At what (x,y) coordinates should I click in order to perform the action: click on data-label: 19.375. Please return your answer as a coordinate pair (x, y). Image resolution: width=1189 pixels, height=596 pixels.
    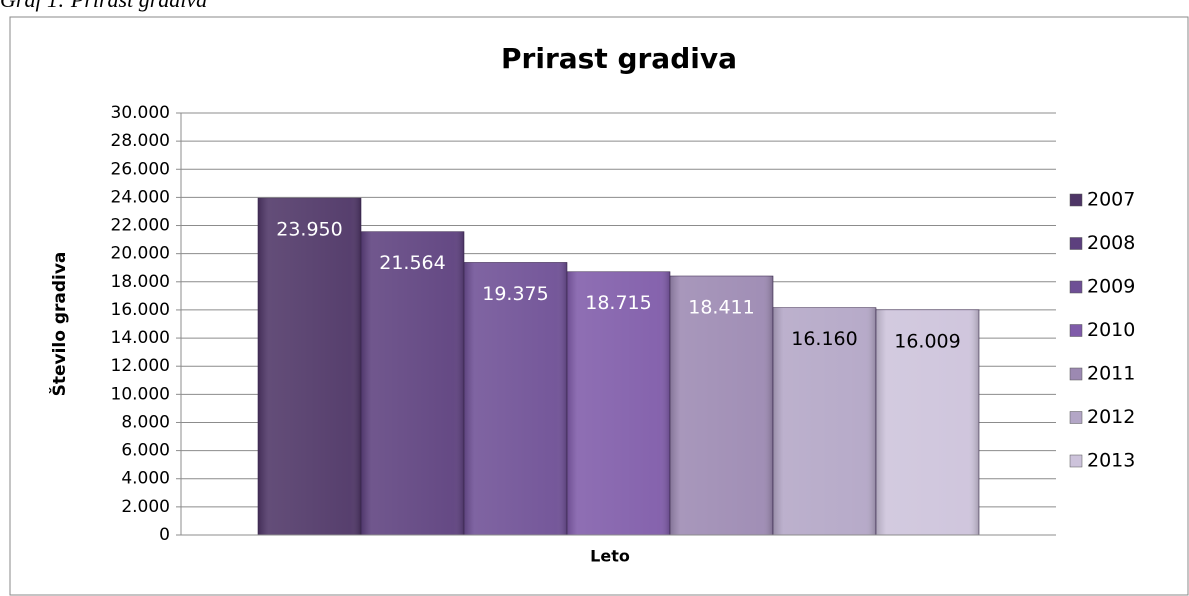
    Looking at the image, I should click on (515, 294).